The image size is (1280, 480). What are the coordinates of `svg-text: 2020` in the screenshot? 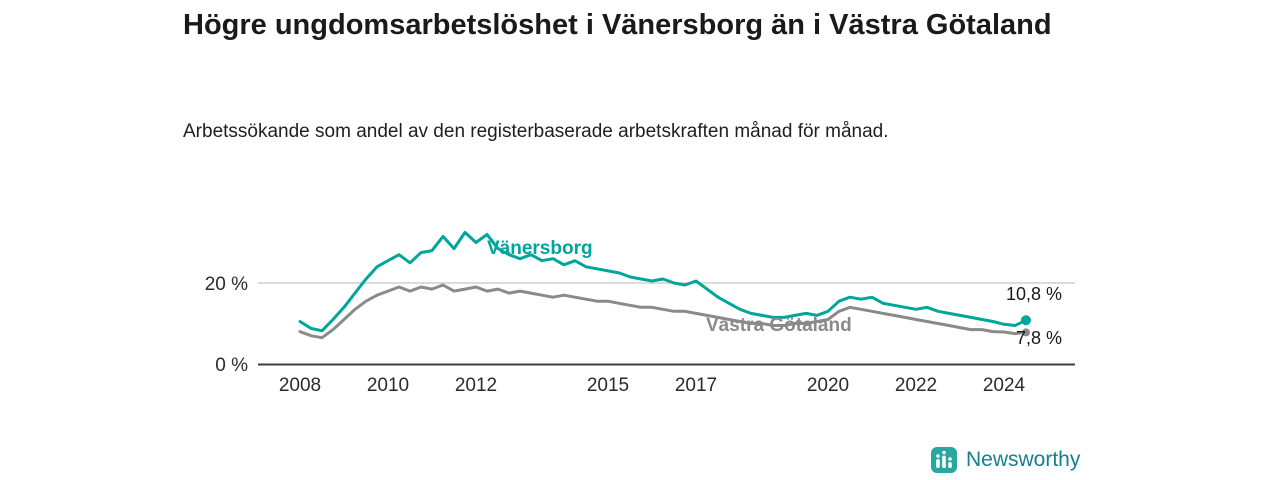 It's located at (828, 385).